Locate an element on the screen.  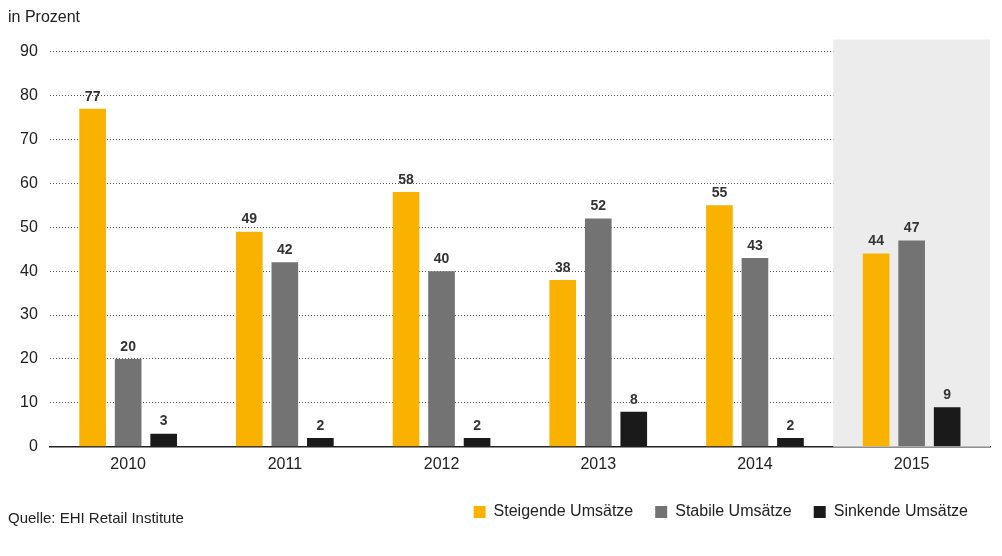
x-tick-label: 2011 is located at coordinates (285, 463).